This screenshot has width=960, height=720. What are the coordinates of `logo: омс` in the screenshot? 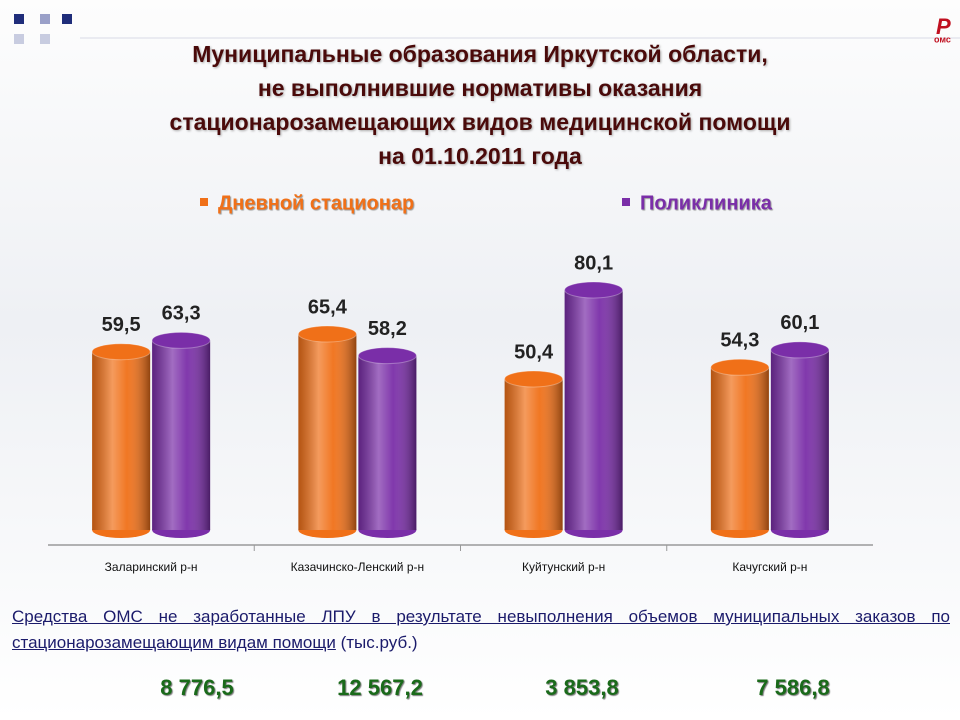 It's located at (942, 39).